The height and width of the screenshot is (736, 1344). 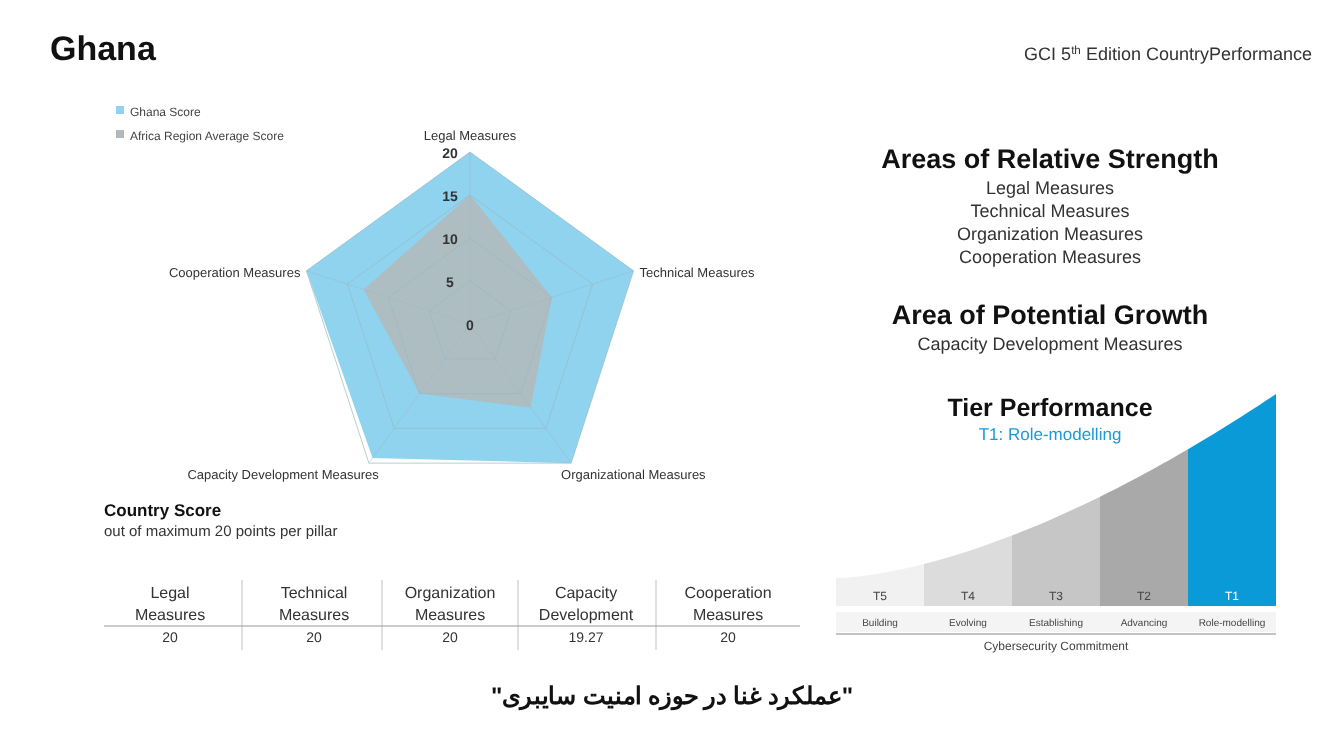 What do you see at coordinates (1050, 344) in the screenshot?
I see `text: Capacity Development Measures` at bounding box center [1050, 344].